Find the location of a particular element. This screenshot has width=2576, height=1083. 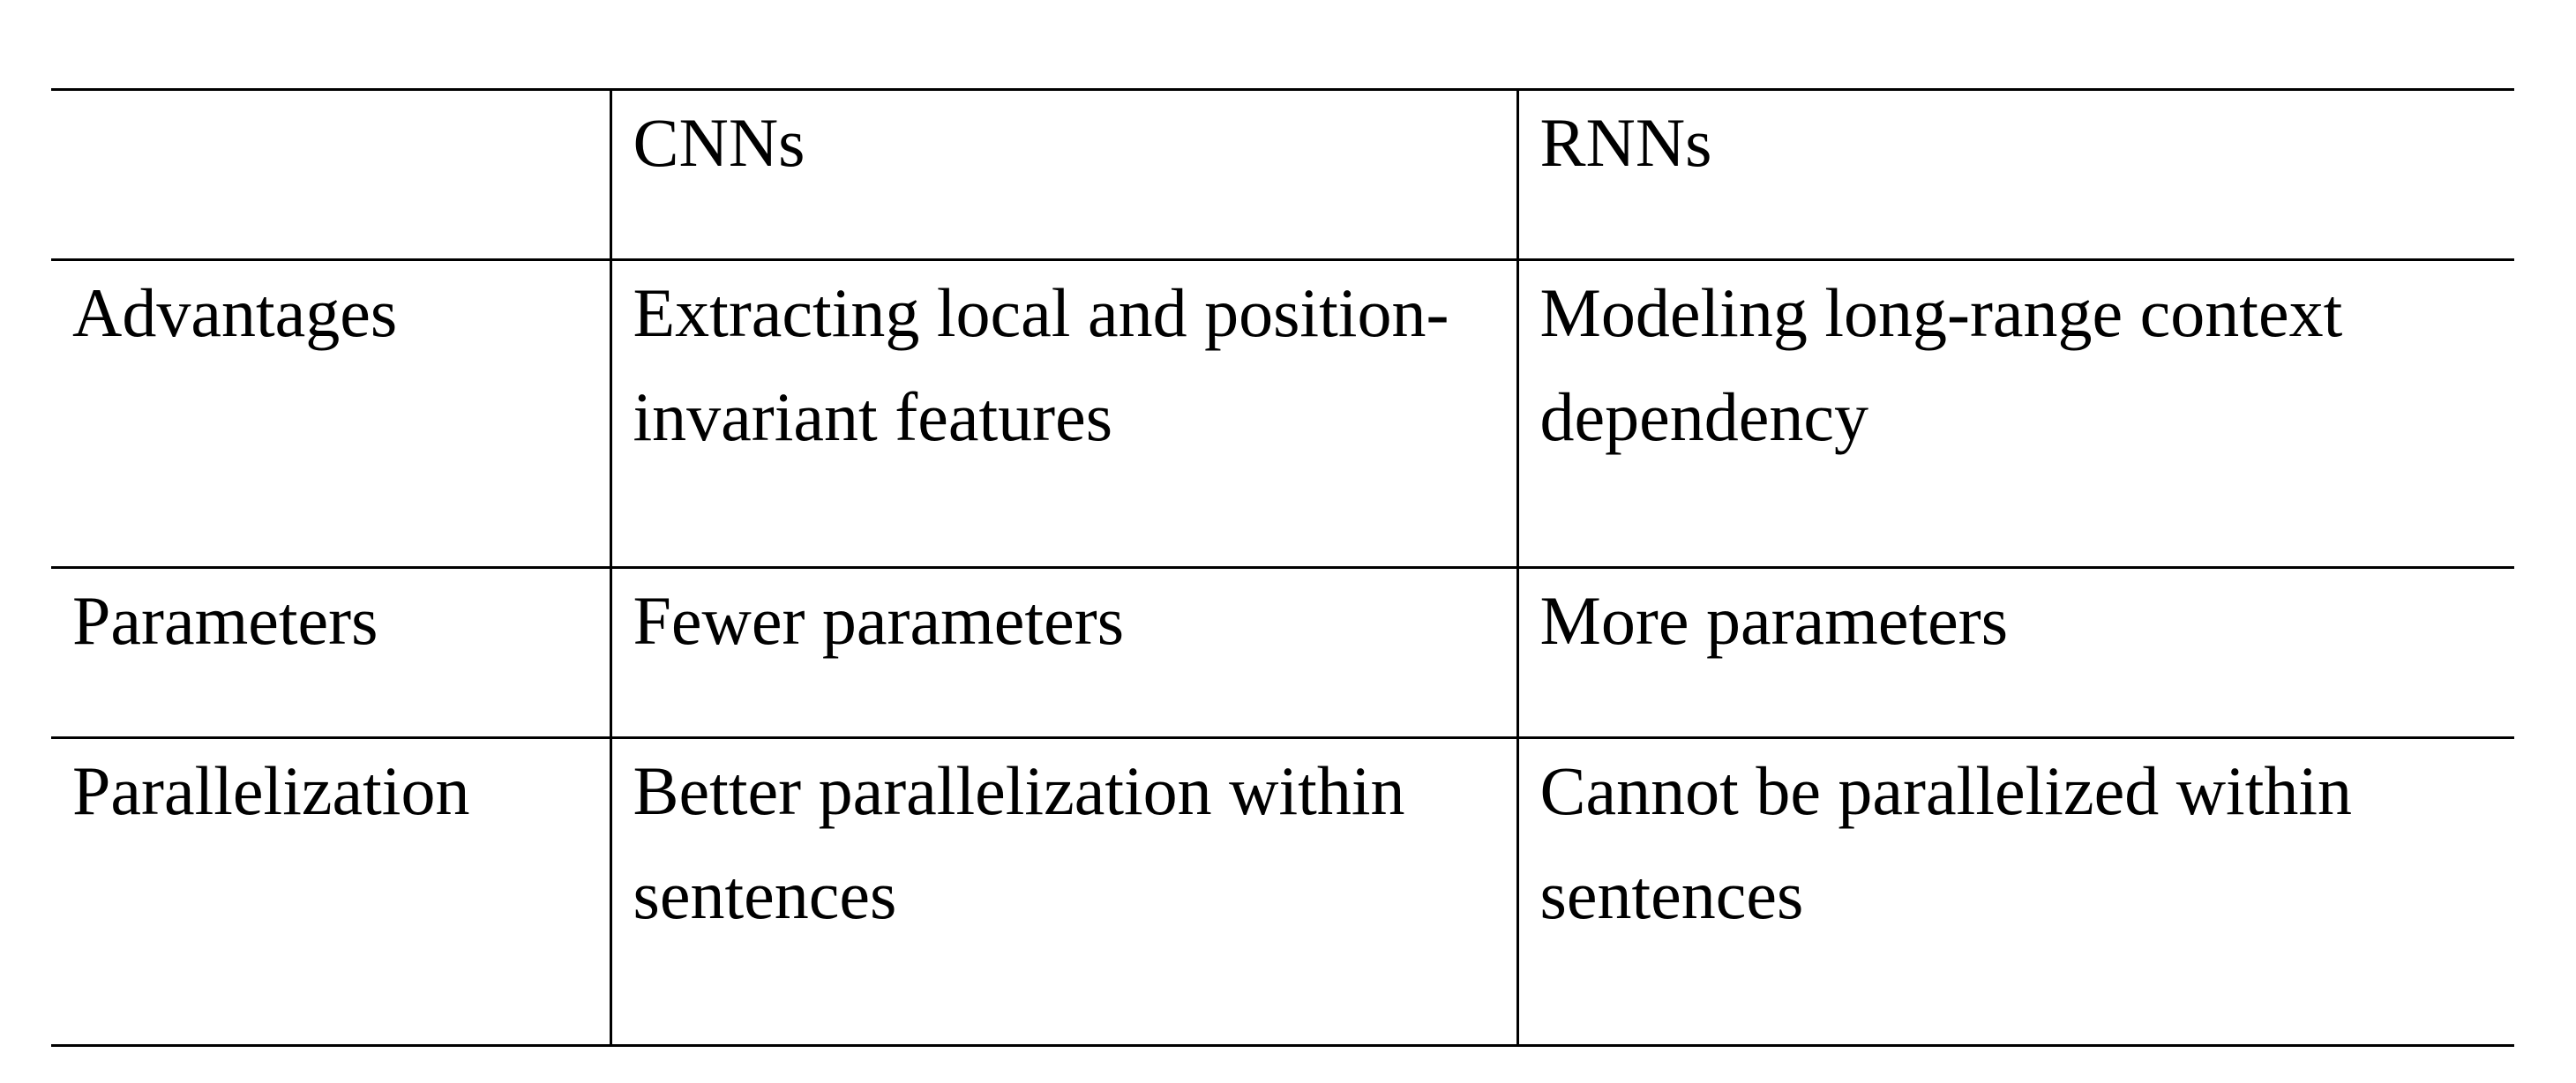

cell-rnn-parameters: More parameters is located at coordinates (2015, 652).